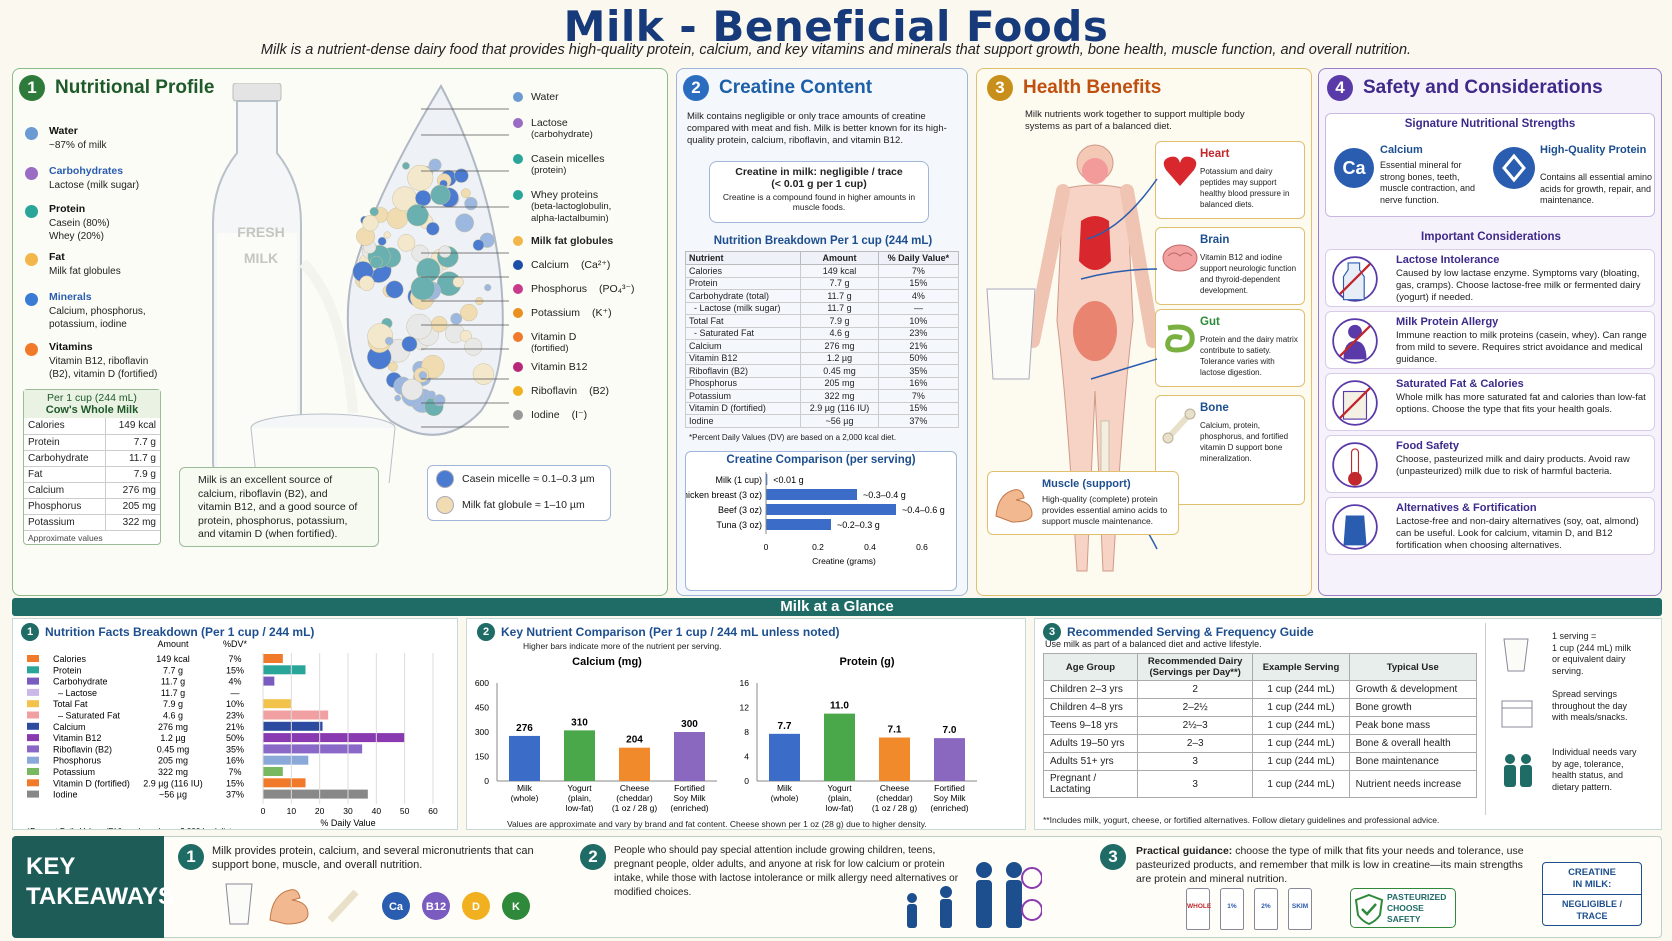 This screenshot has width=1672, height=941. What do you see at coordinates (1592, 894) in the screenshot?
I see `creatine-badge: CREATINE IN MILK: NEGLIGIBLE / TRACE` at bounding box center [1592, 894].